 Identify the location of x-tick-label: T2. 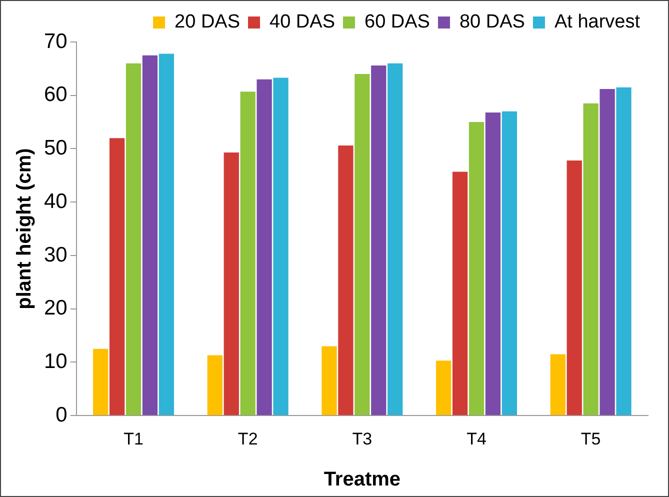
(248, 438).